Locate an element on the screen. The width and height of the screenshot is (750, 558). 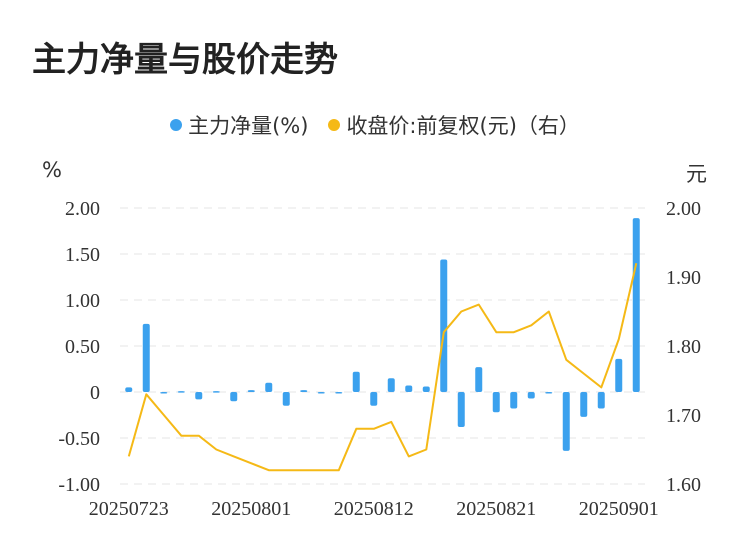
y-right-tick-label: 2.00 is located at coordinates (683, 209).